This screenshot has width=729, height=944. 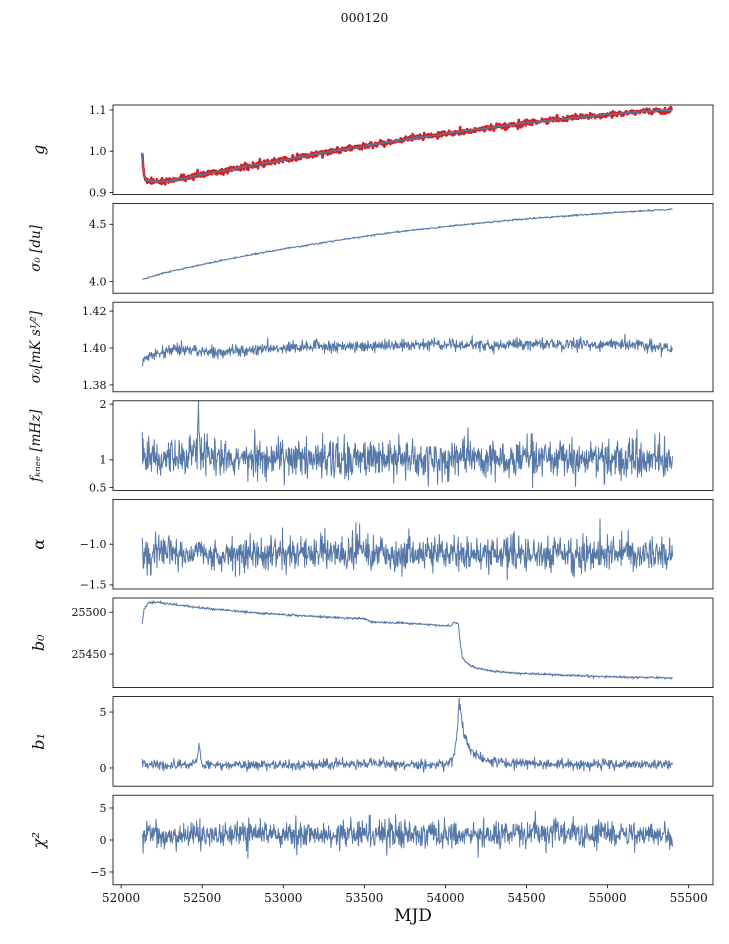 What do you see at coordinates (38, 150) in the screenshot?
I see `y-axis-label-g: g` at bounding box center [38, 150].